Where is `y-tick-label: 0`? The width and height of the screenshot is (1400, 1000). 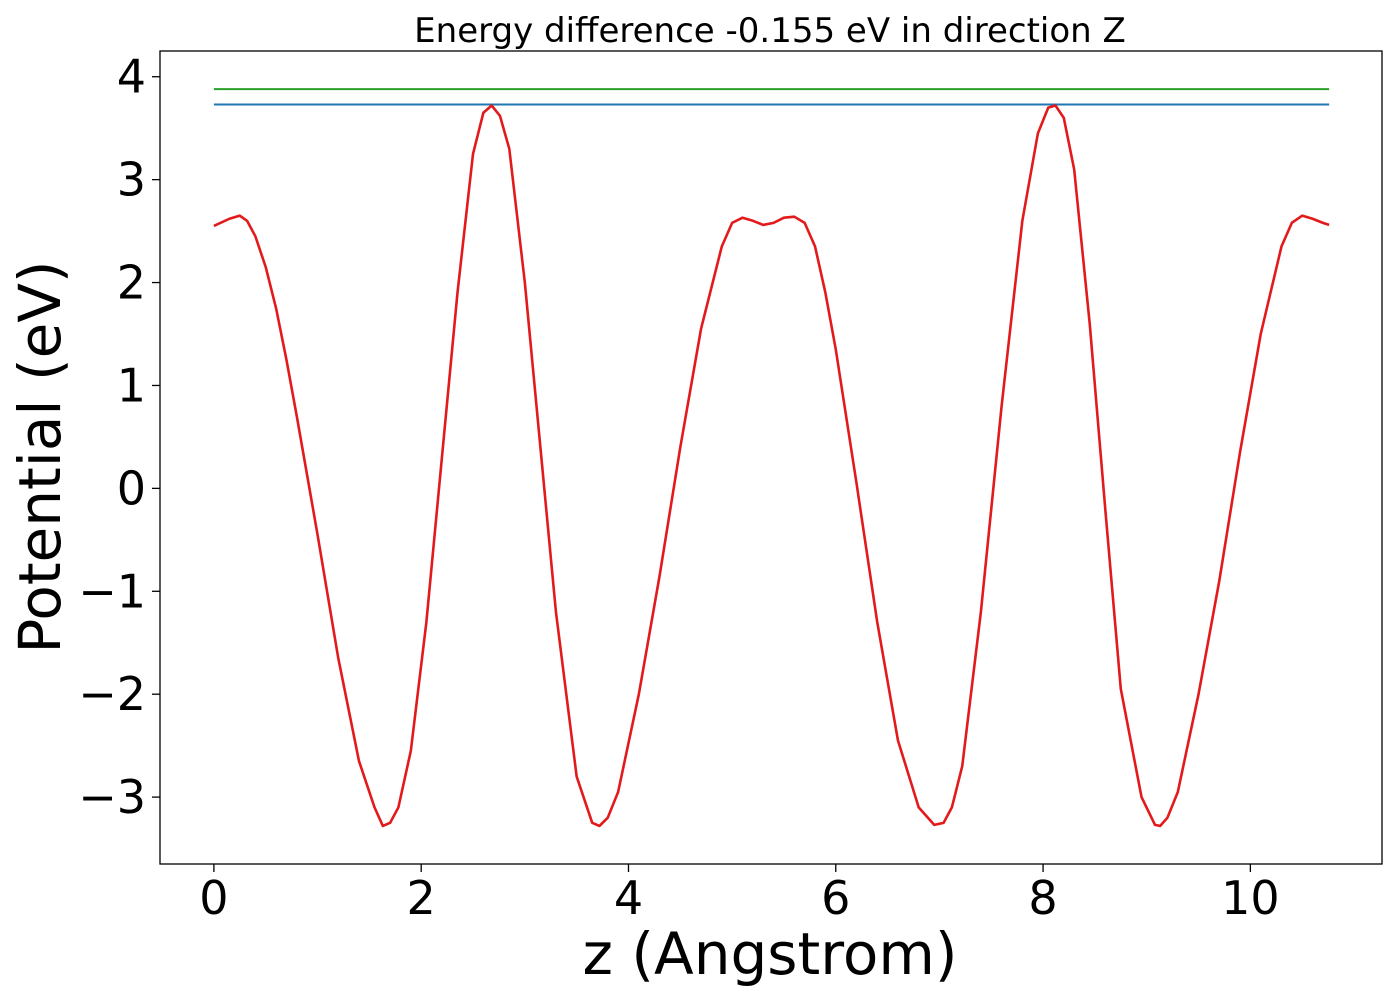
y-tick-label: 0 is located at coordinates (131, 488).